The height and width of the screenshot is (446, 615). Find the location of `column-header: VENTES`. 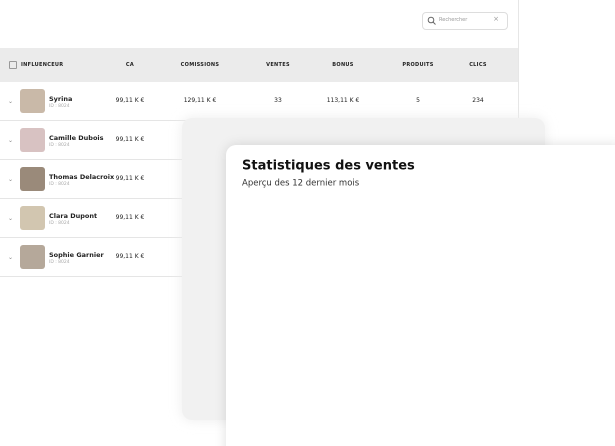

column-header: VENTES is located at coordinates (278, 65).